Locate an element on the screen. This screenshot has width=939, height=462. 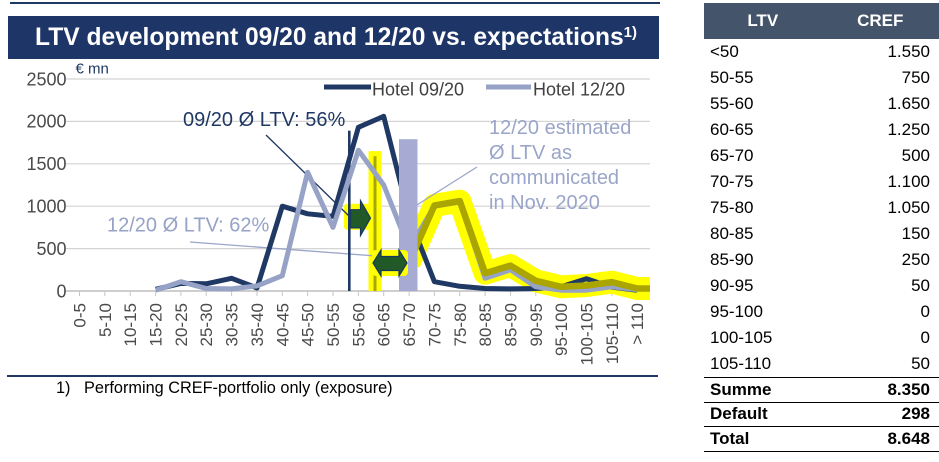
svg-text: 20-25 is located at coordinates (181, 324).